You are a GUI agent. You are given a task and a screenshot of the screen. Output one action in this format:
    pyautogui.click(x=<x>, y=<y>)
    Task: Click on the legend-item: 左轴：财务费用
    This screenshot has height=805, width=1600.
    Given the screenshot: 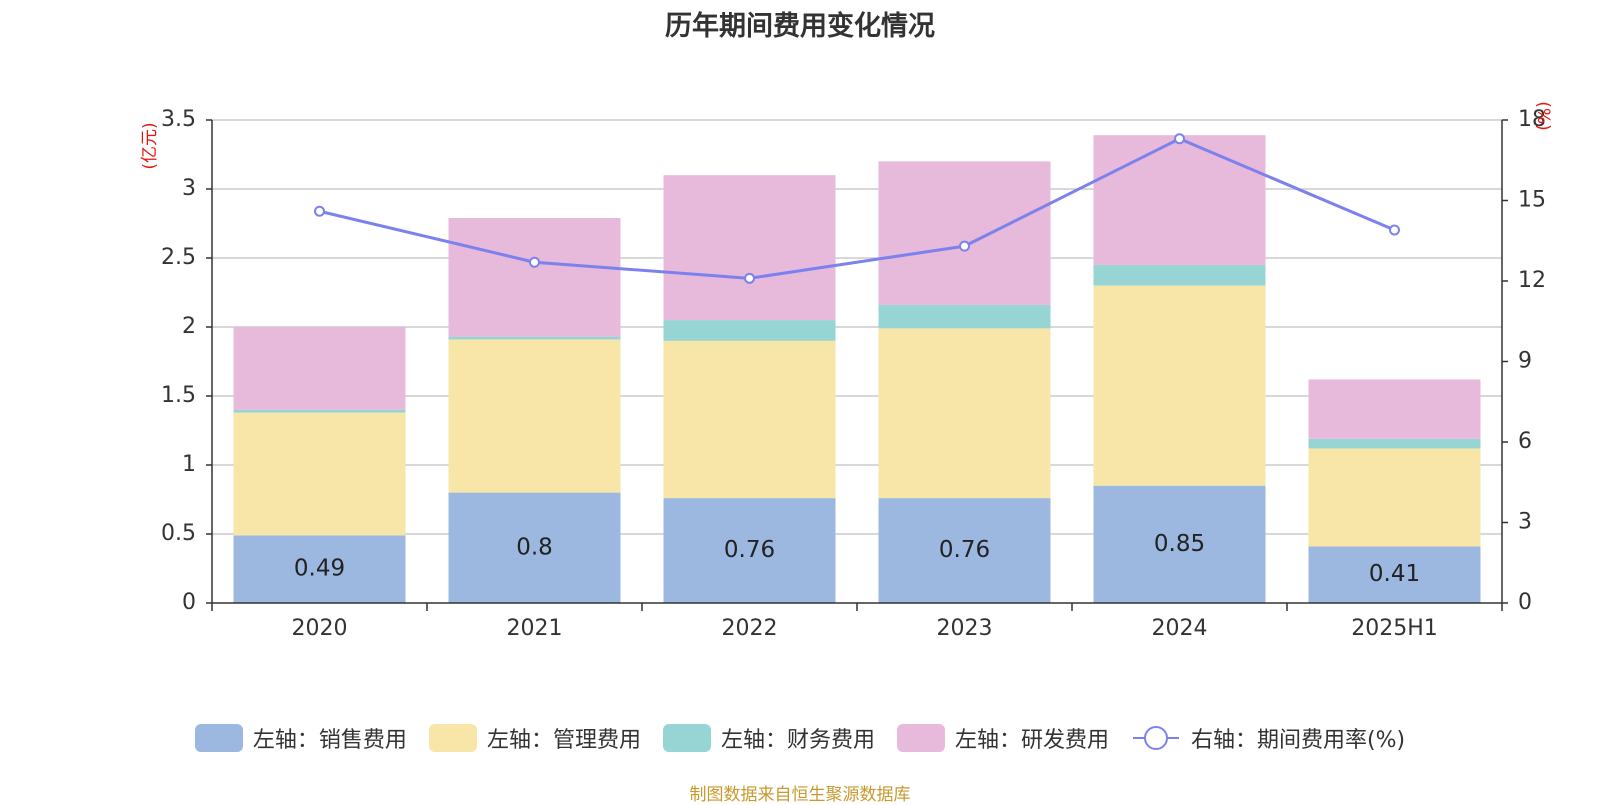 What is the action you would take?
    pyautogui.click(x=768, y=738)
    